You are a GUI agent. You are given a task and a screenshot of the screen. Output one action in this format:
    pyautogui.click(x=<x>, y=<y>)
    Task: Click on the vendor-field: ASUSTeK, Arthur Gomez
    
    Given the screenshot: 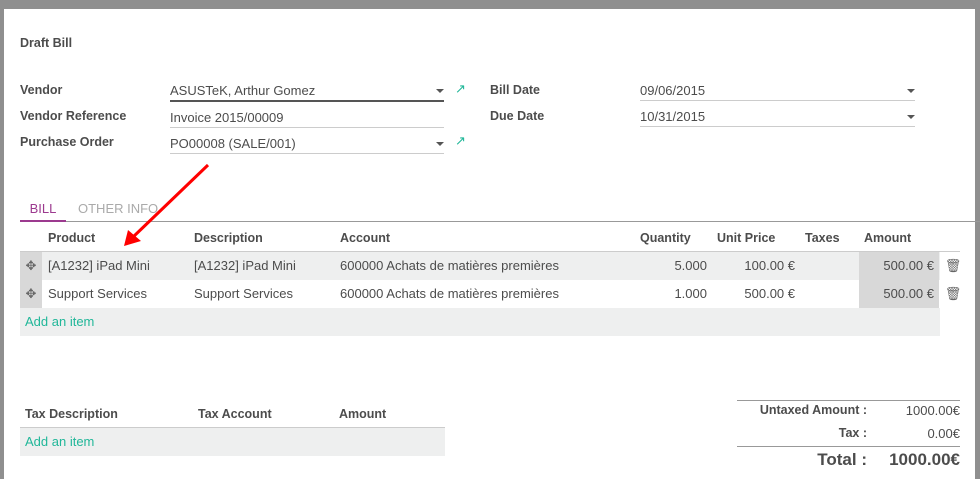 What is the action you would take?
    pyautogui.click(x=307, y=91)
    